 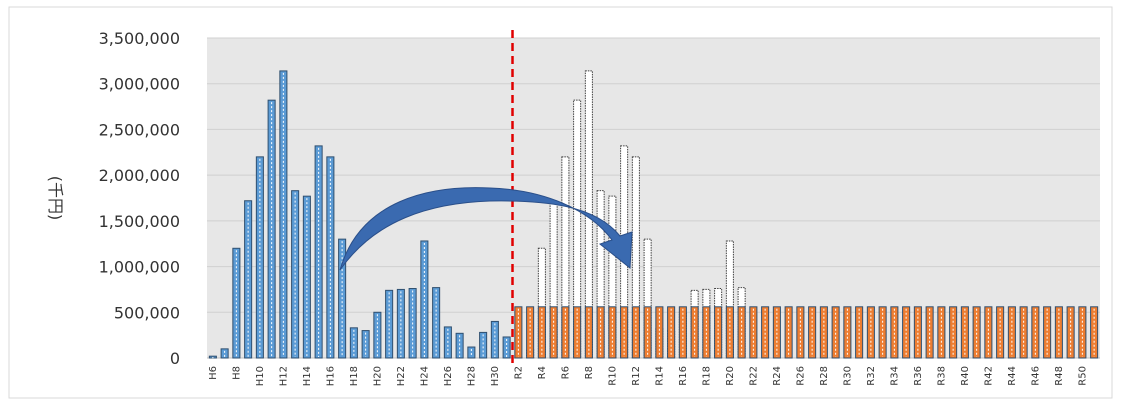 I want to click on y-tick-label: 1,500,000, so click(x=139, y=221).